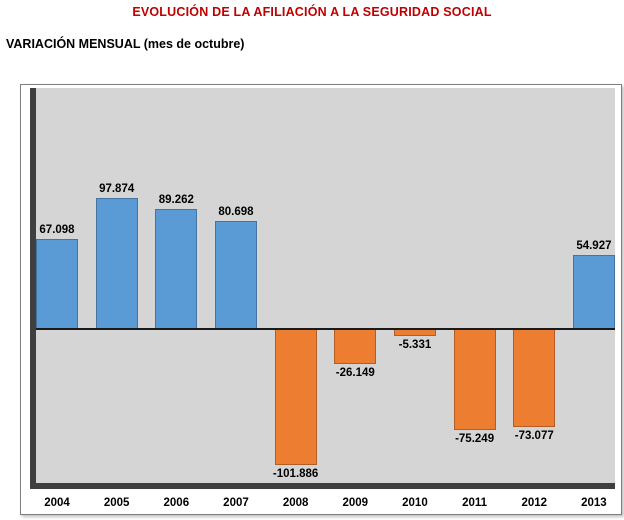 Image resolution: width=624 pixels, height=520 pixels. I want to click on chart-subtitle: VARIACIÓN MENSUAL (mes de octubre), so click(125, 44).